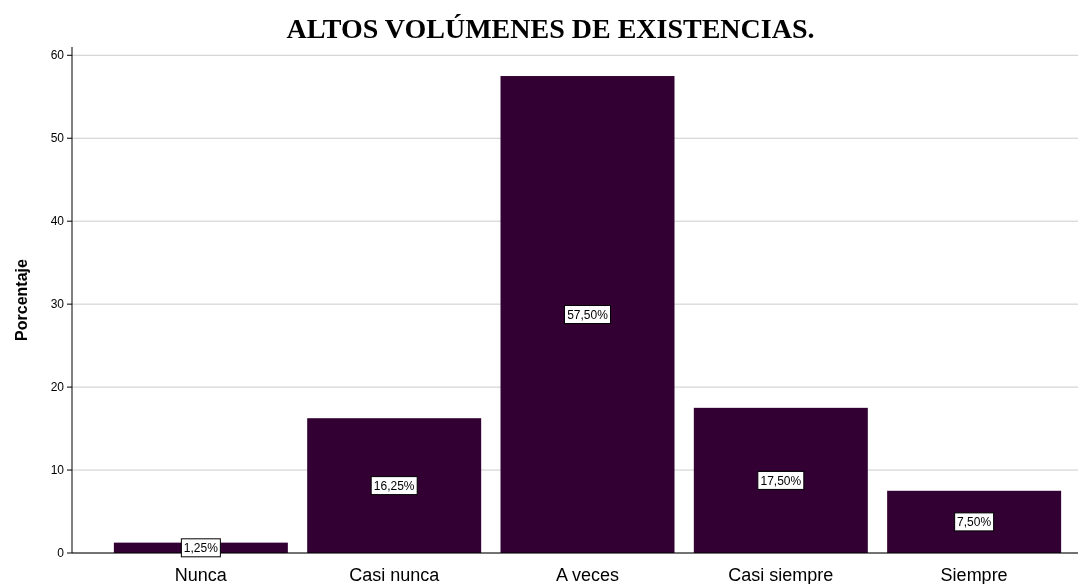  I want to click on data-label: 7,50%, so click(974, 522).